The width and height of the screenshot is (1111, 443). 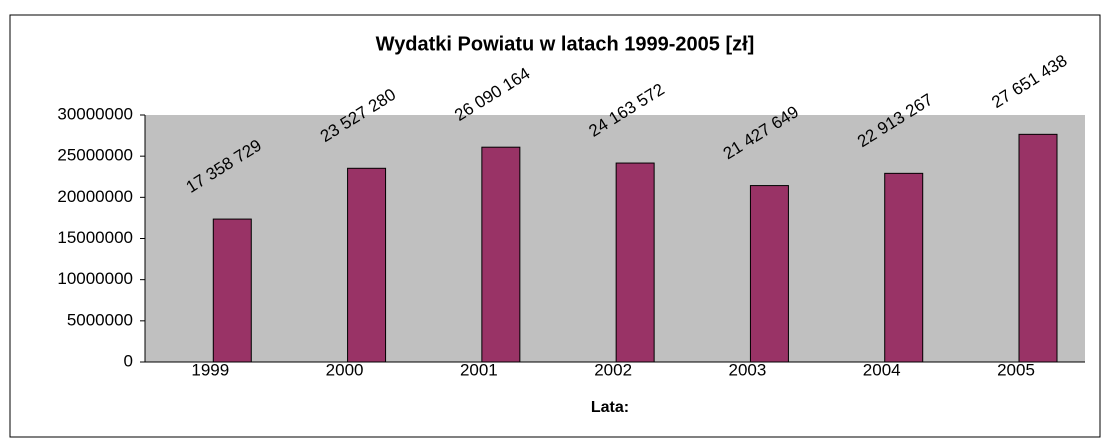 I want to click on y-tick-label: 30000000, so click(x=95, y=113).